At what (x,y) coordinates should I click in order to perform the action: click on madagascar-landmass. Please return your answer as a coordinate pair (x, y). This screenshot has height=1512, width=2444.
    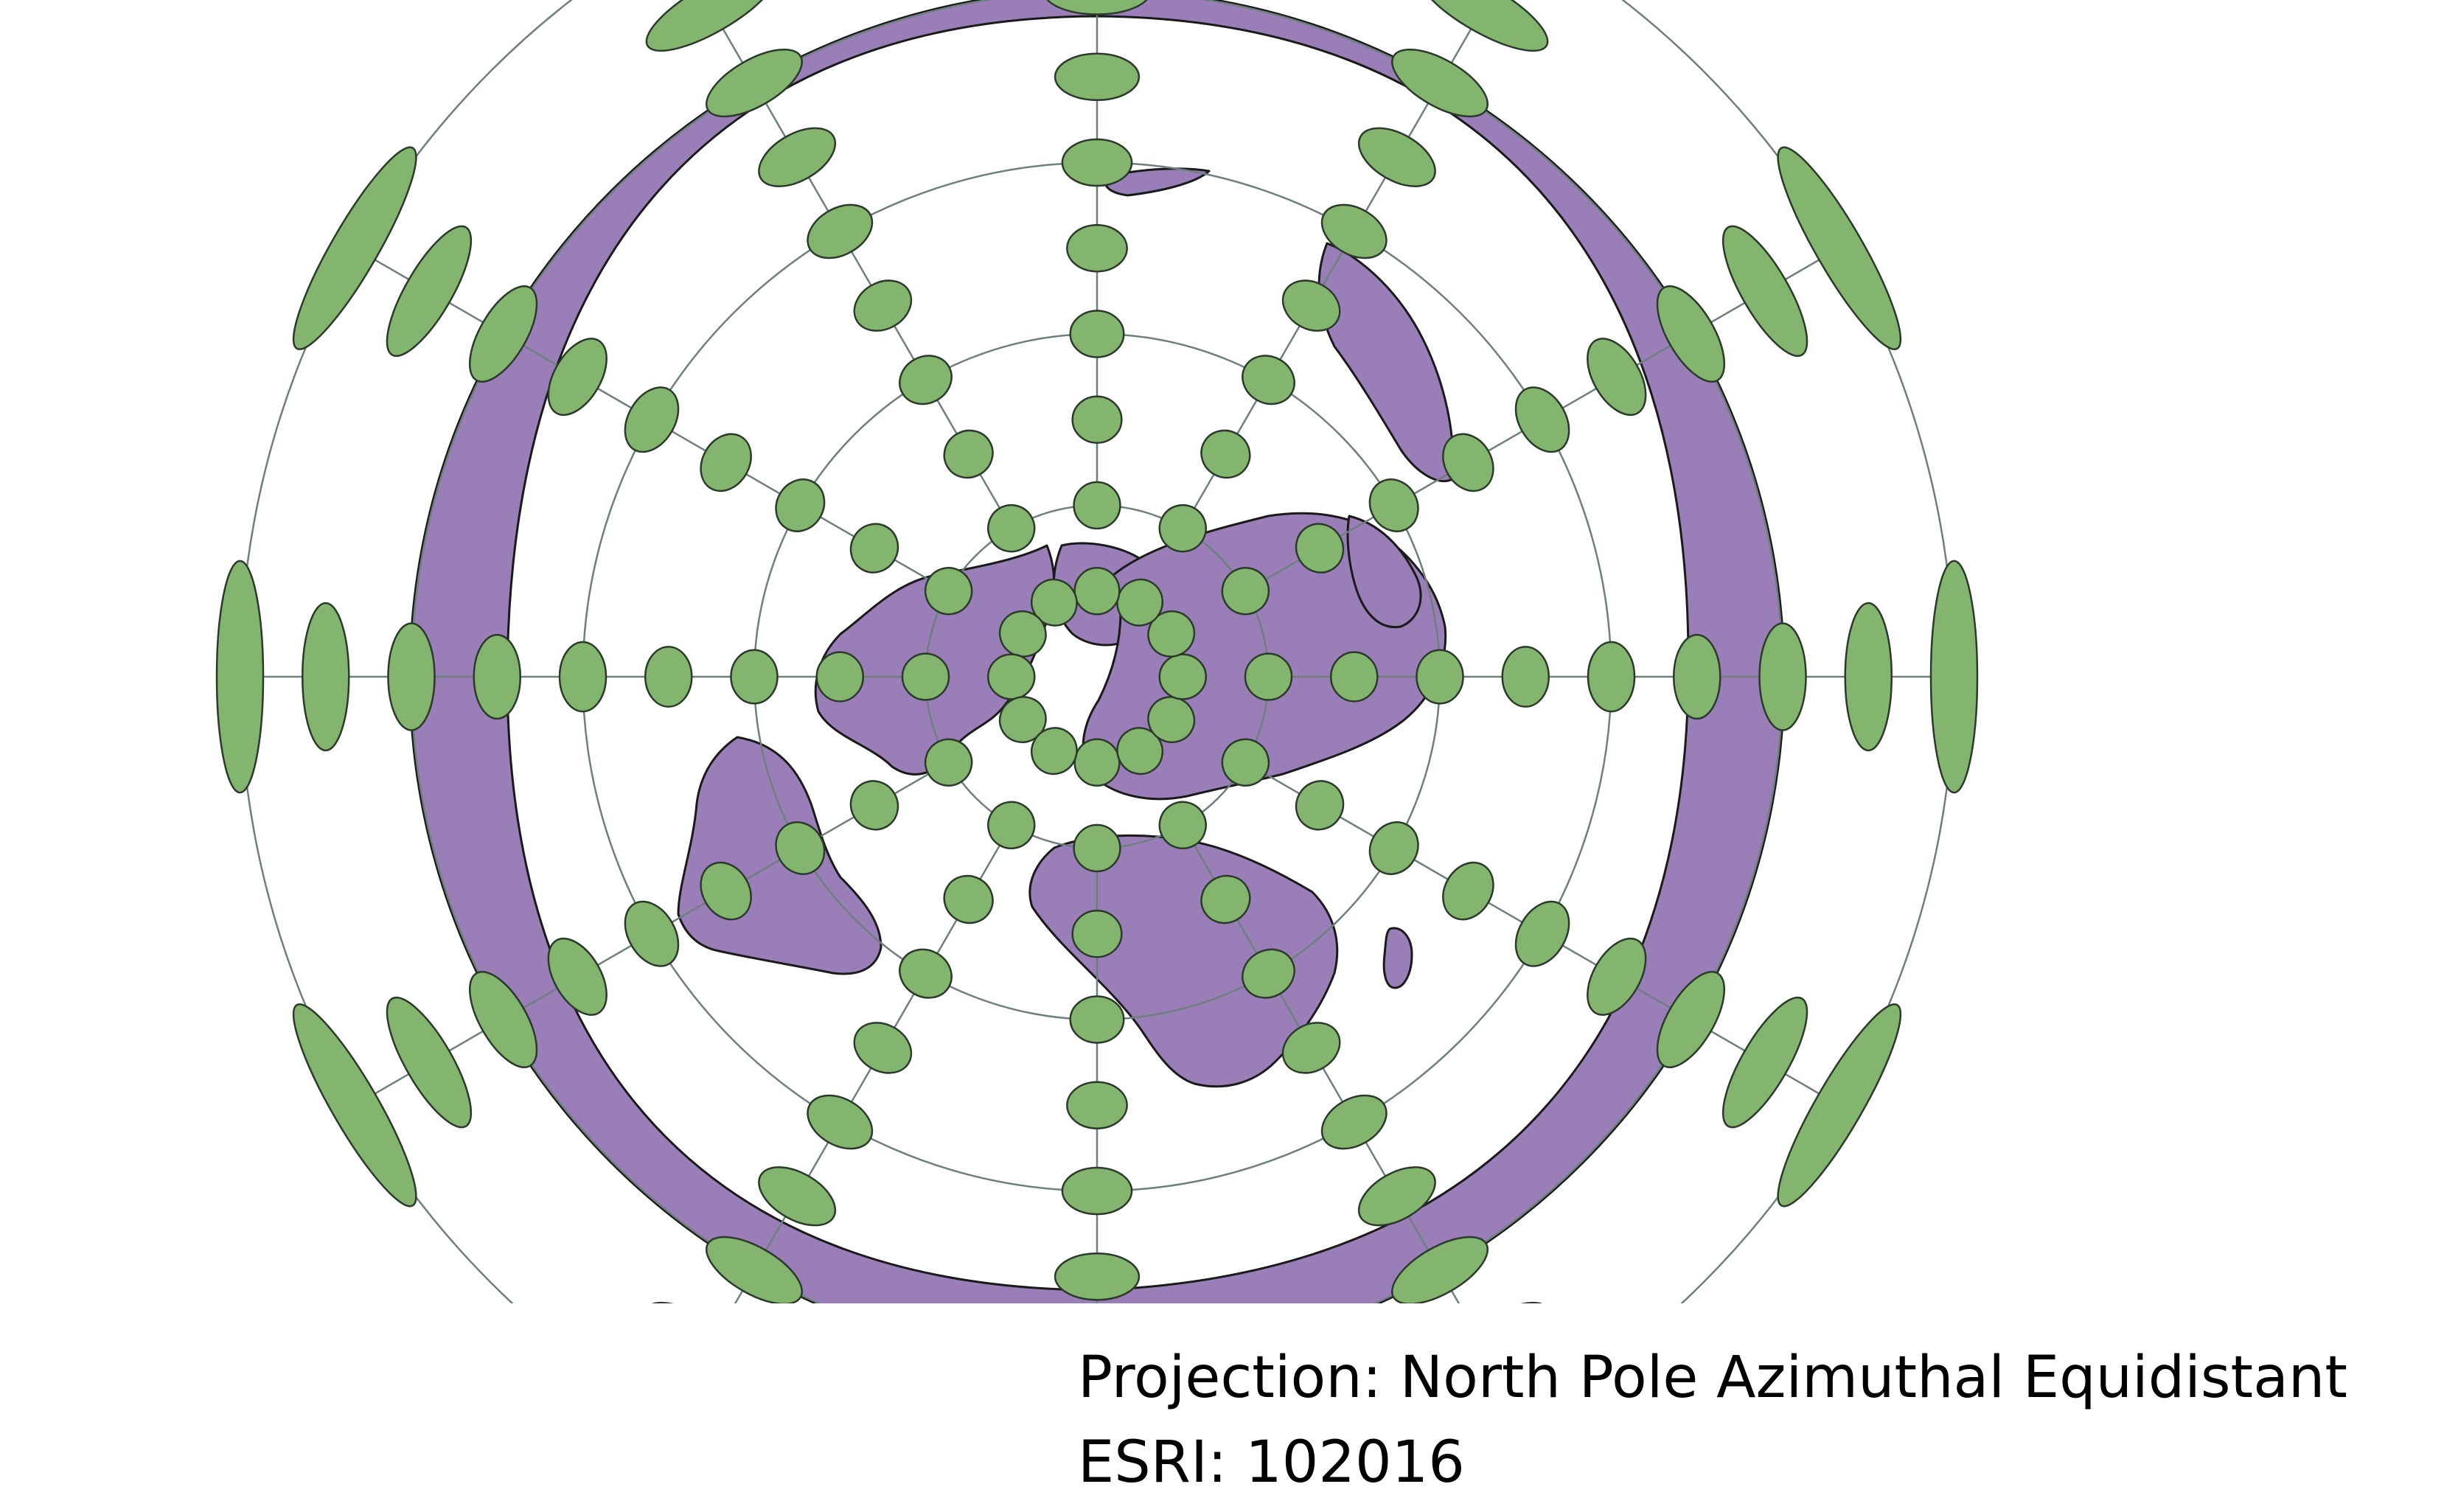
    Looking at the image, I should click on (1398, 958).